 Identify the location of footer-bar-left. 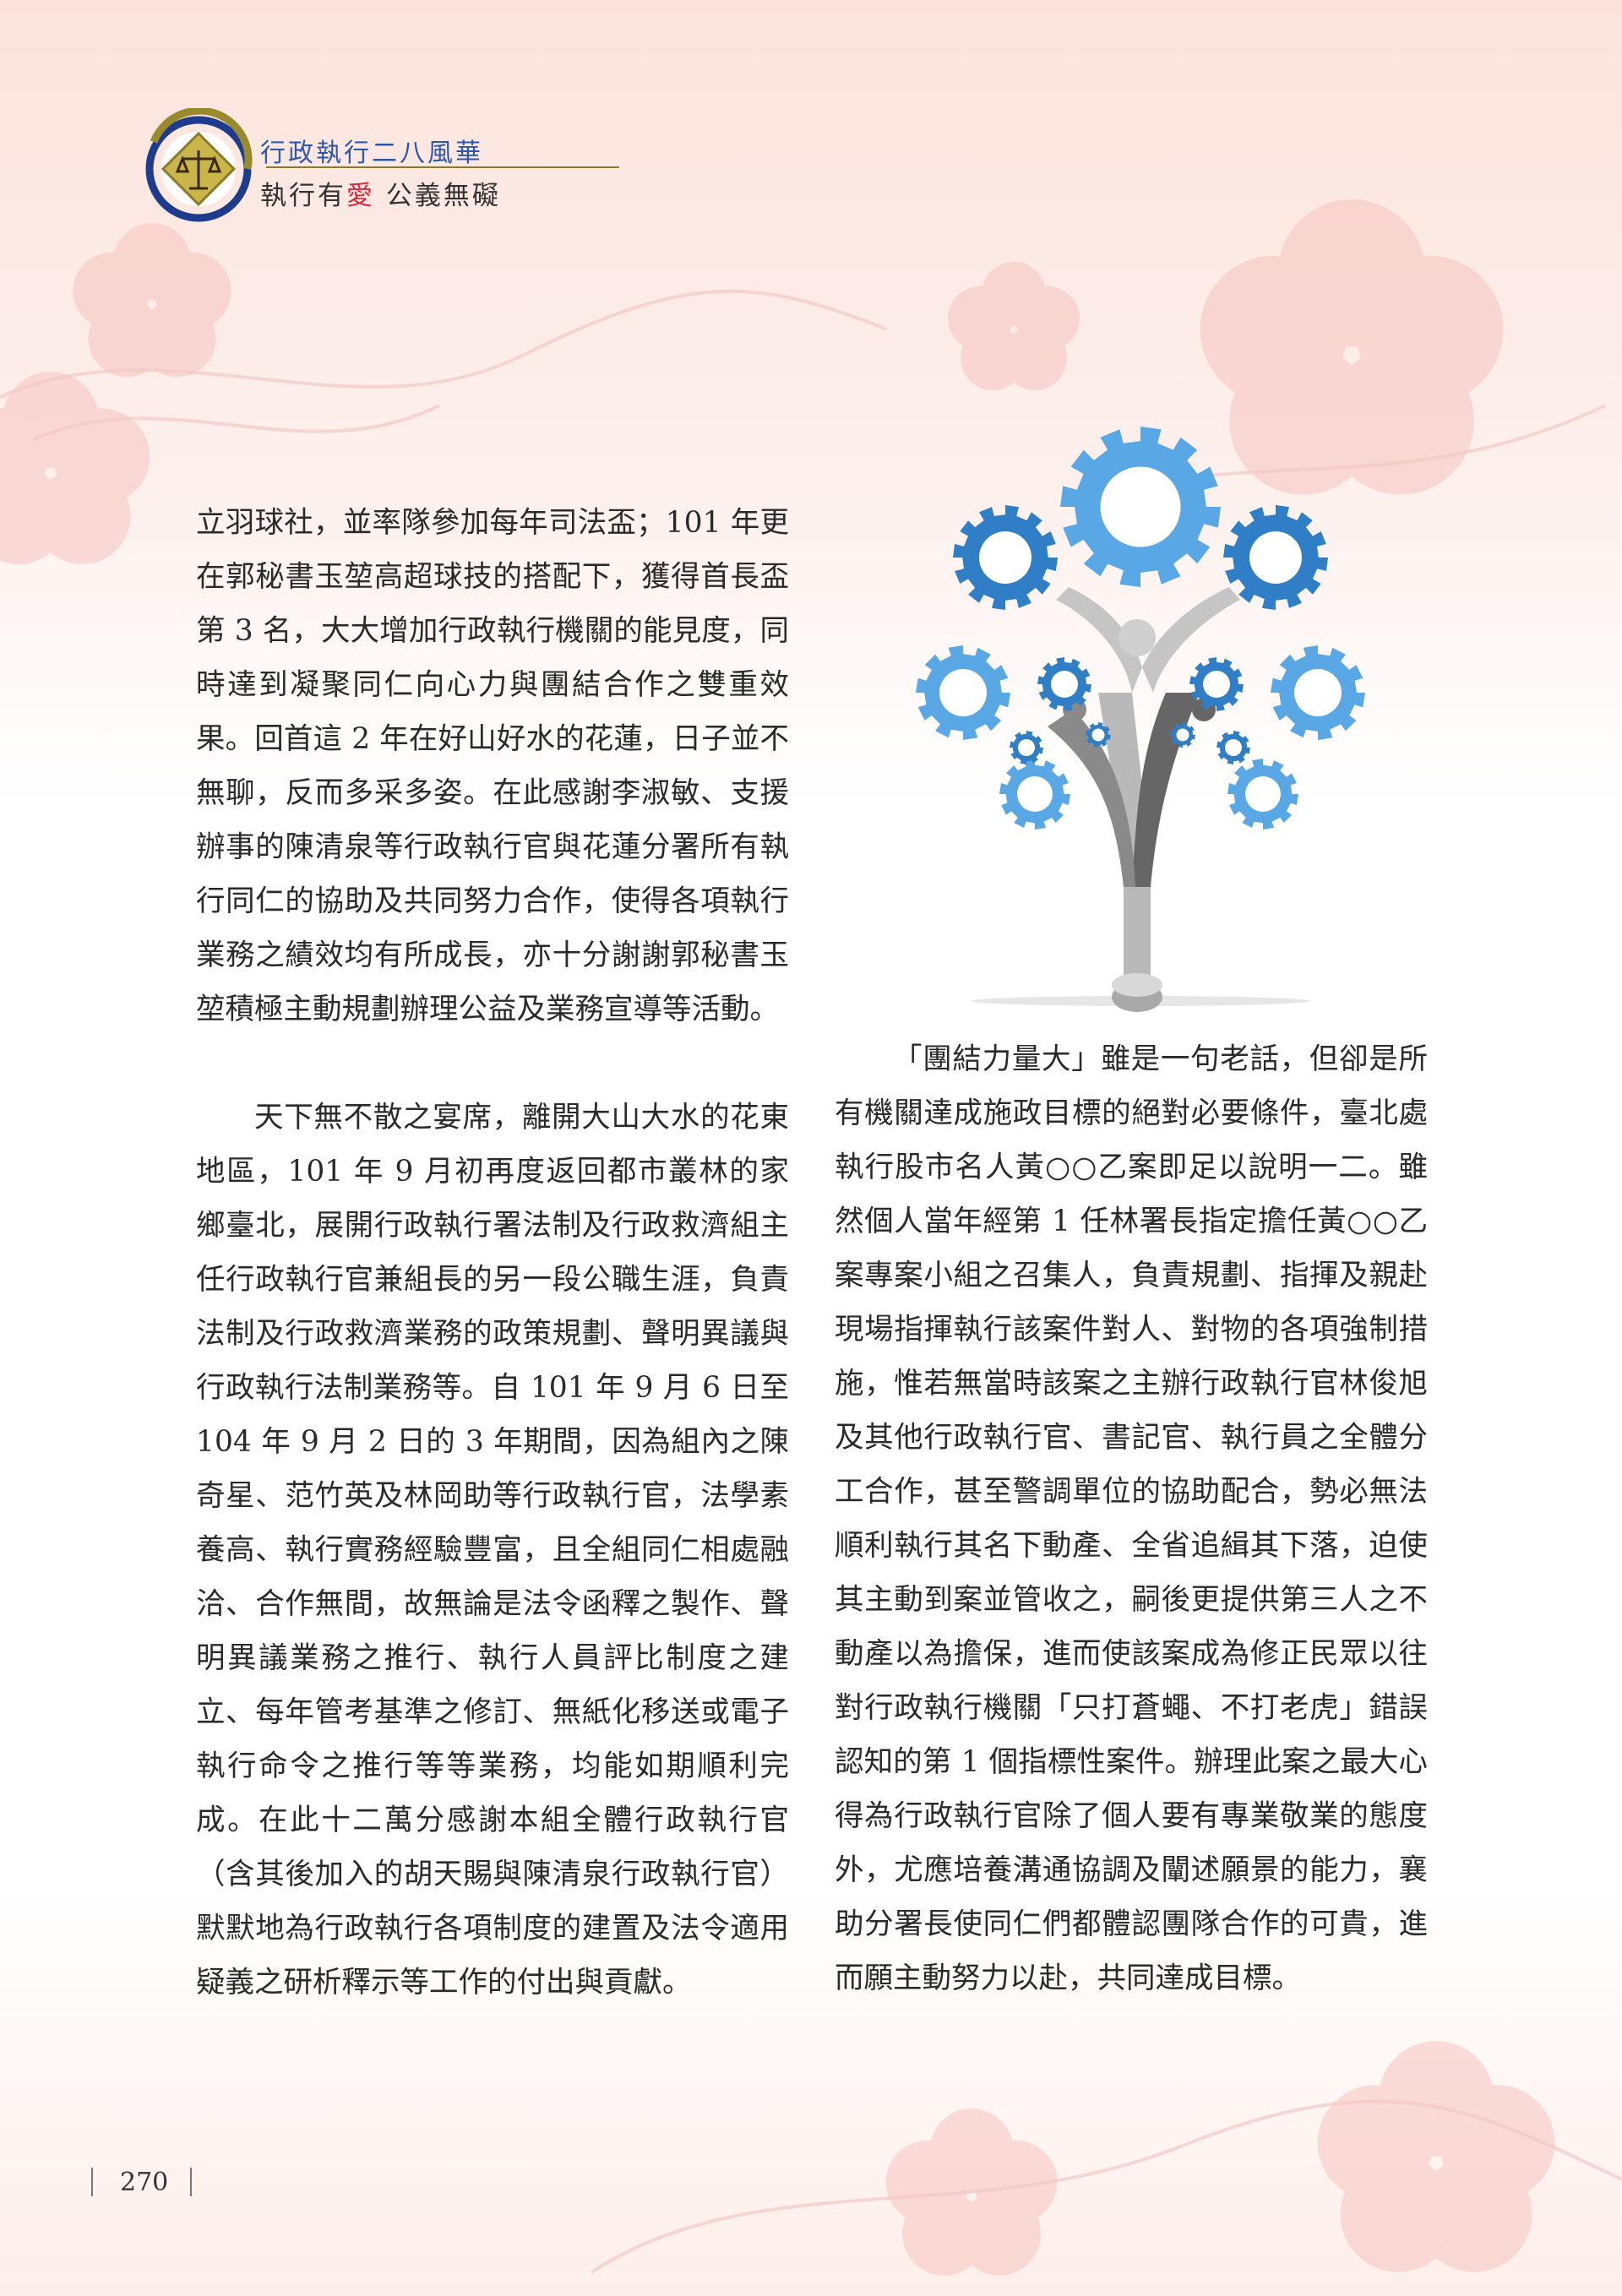
(92, 2182).